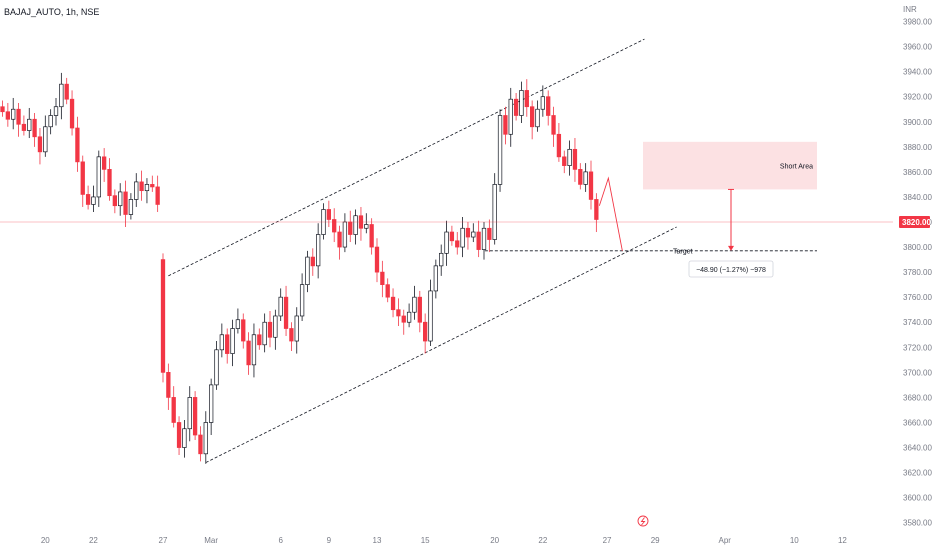 The height and width of the screenshot is (550, 932). What do you see at coordinates (917, 297) in the screenshot?
I see `y-tick-label: 3760.00` at bounding box center [917, 297].